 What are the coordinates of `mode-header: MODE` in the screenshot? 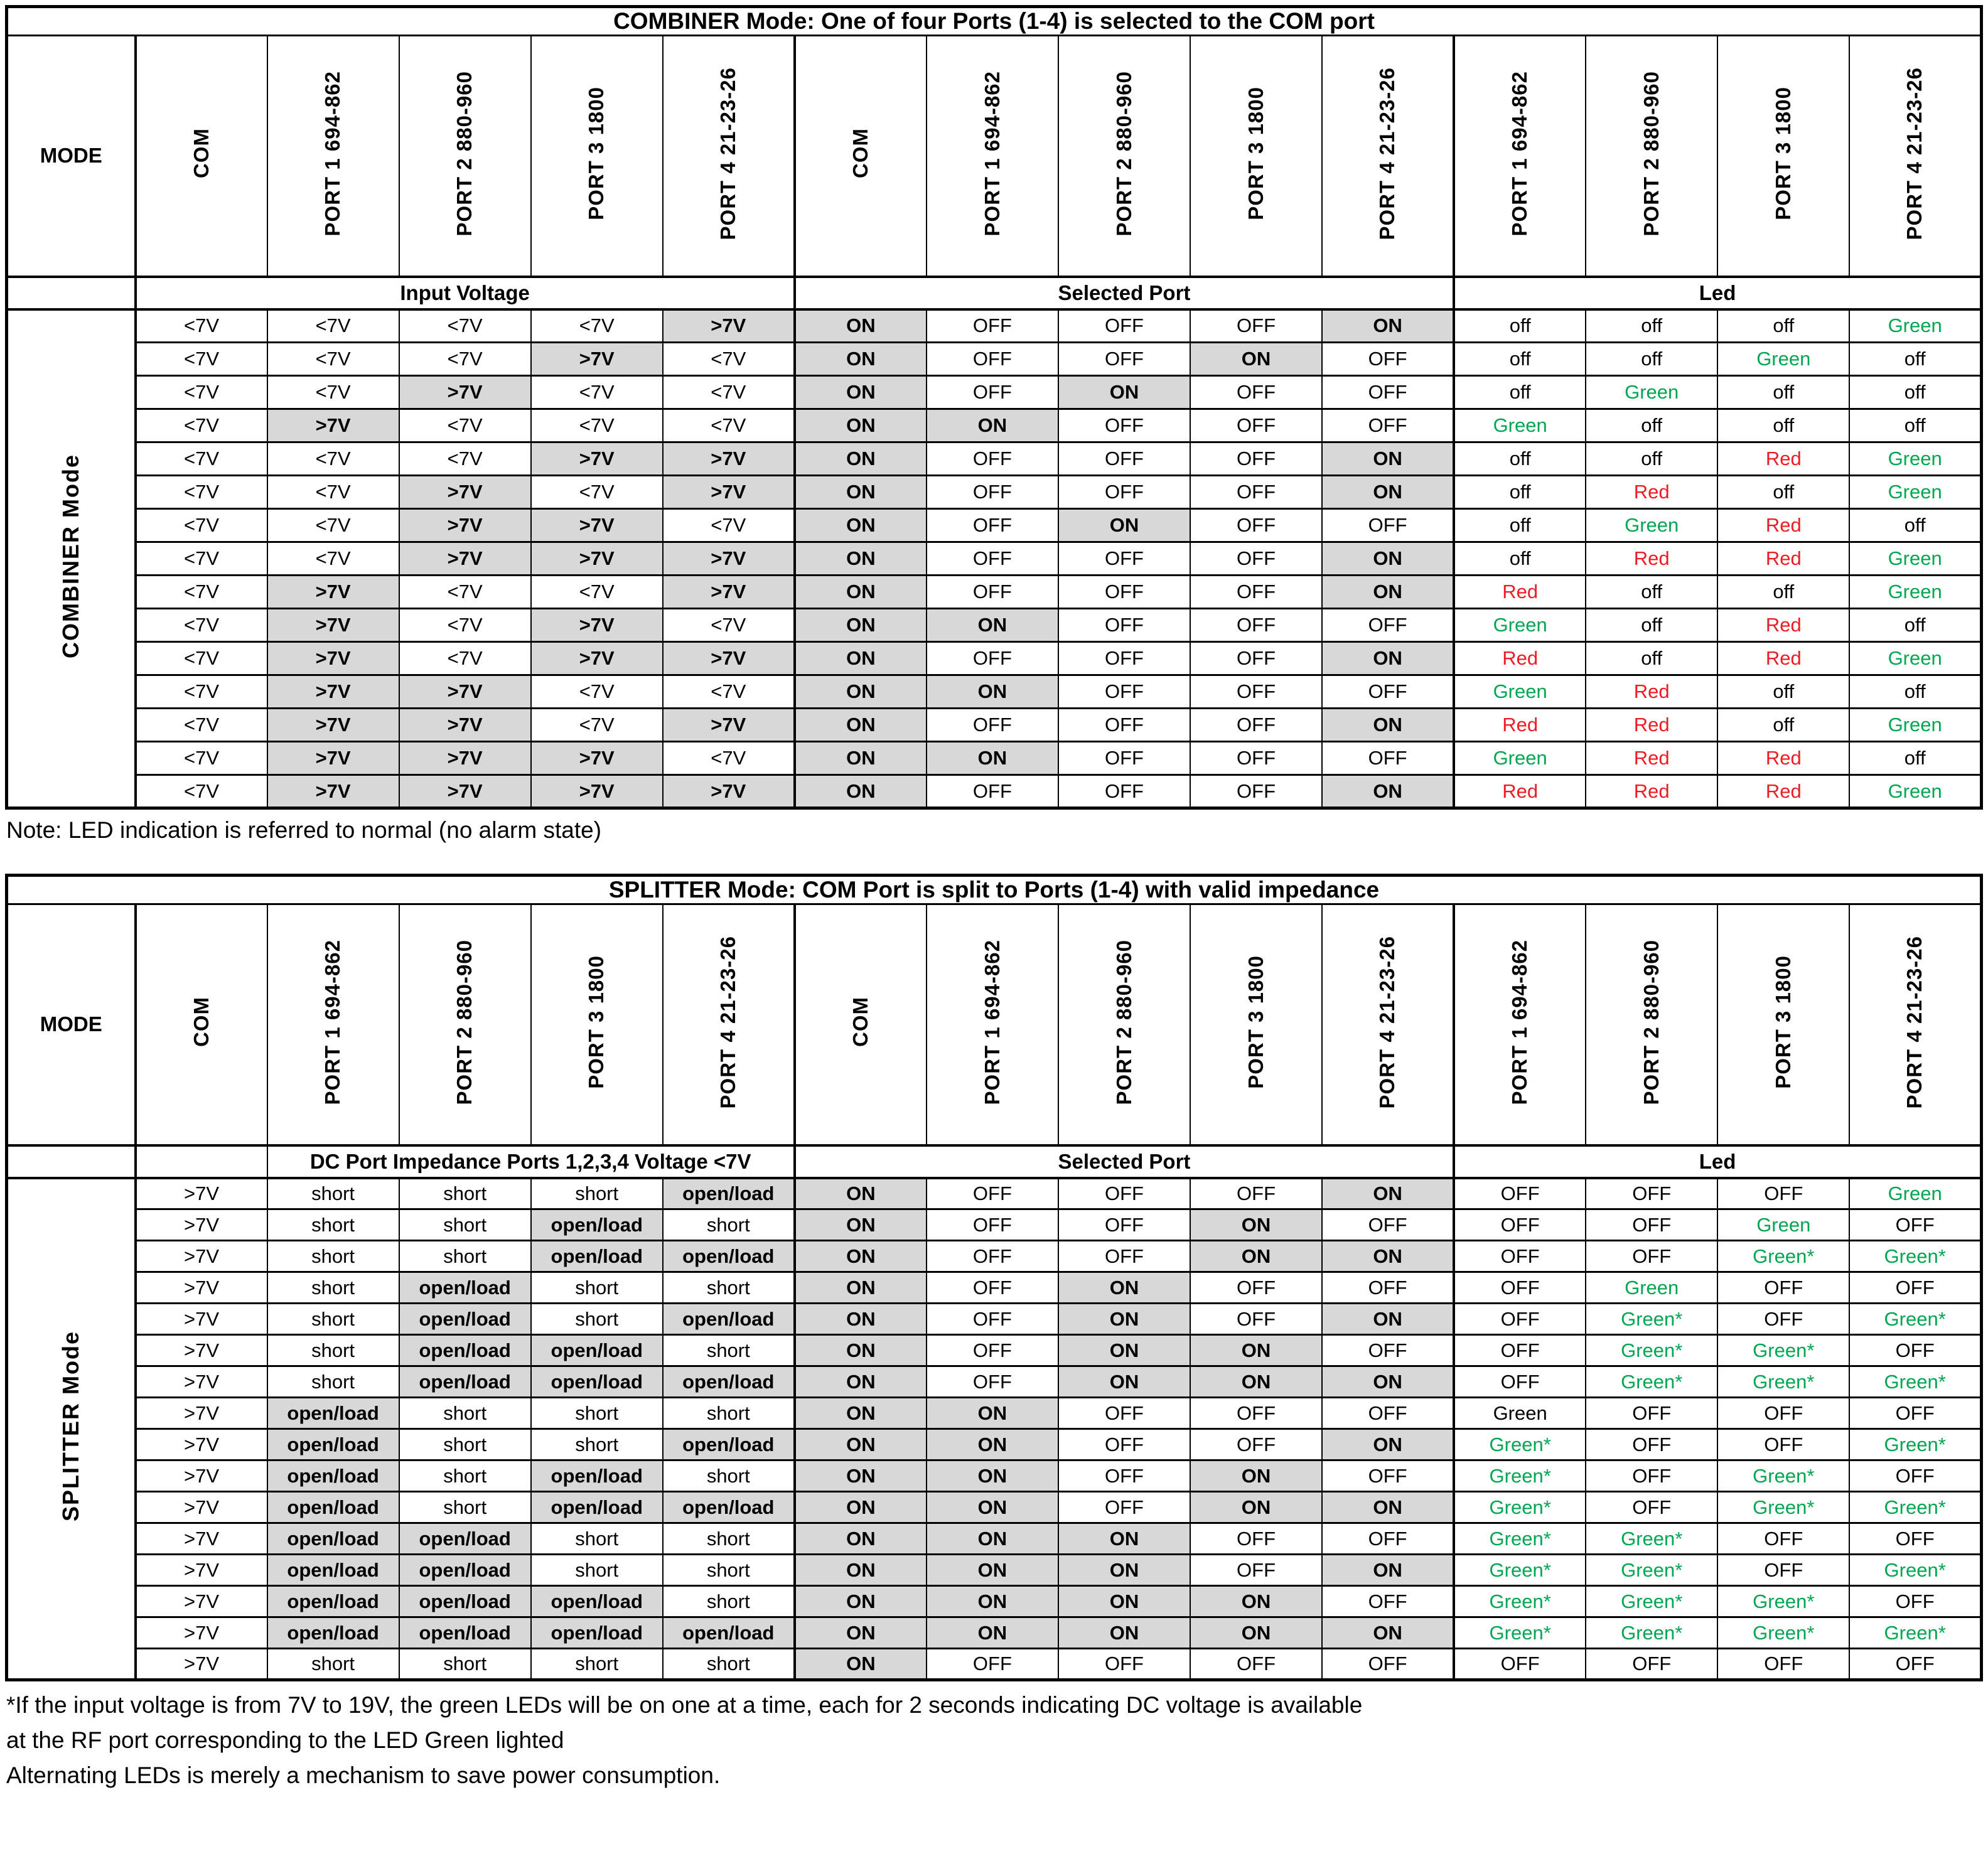 It's located at (71, 156).